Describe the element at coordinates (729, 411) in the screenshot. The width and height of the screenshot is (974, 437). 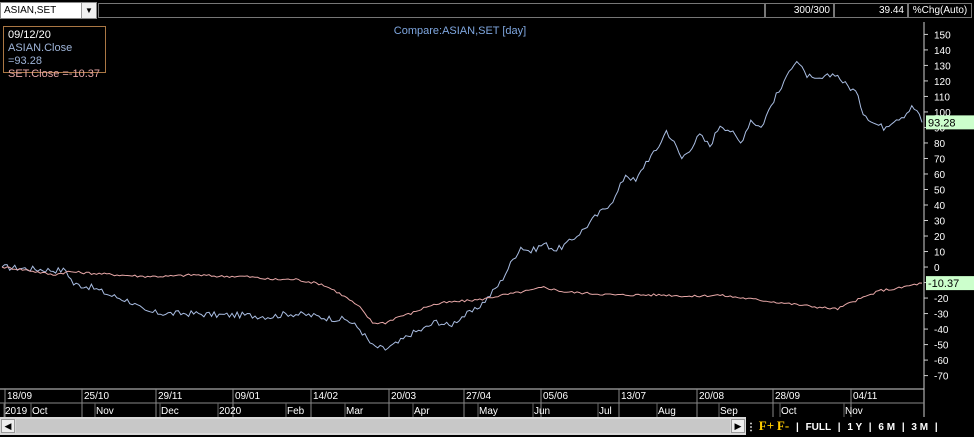
I see `x-month-label: Sep` at that location.